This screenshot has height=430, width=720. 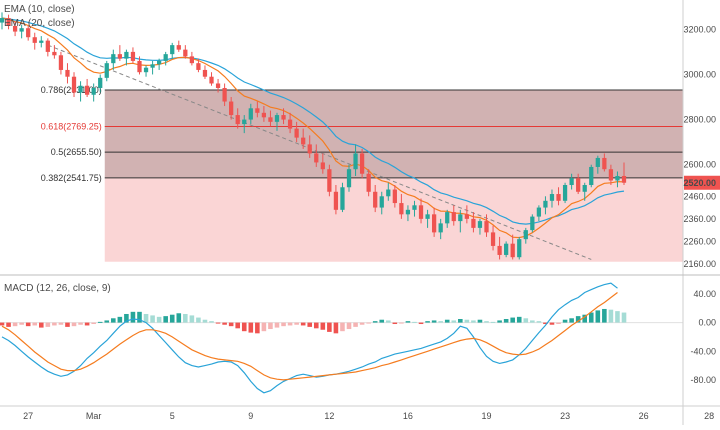 I want to click on time-axis-label: 5, so click(x=172, y=416).